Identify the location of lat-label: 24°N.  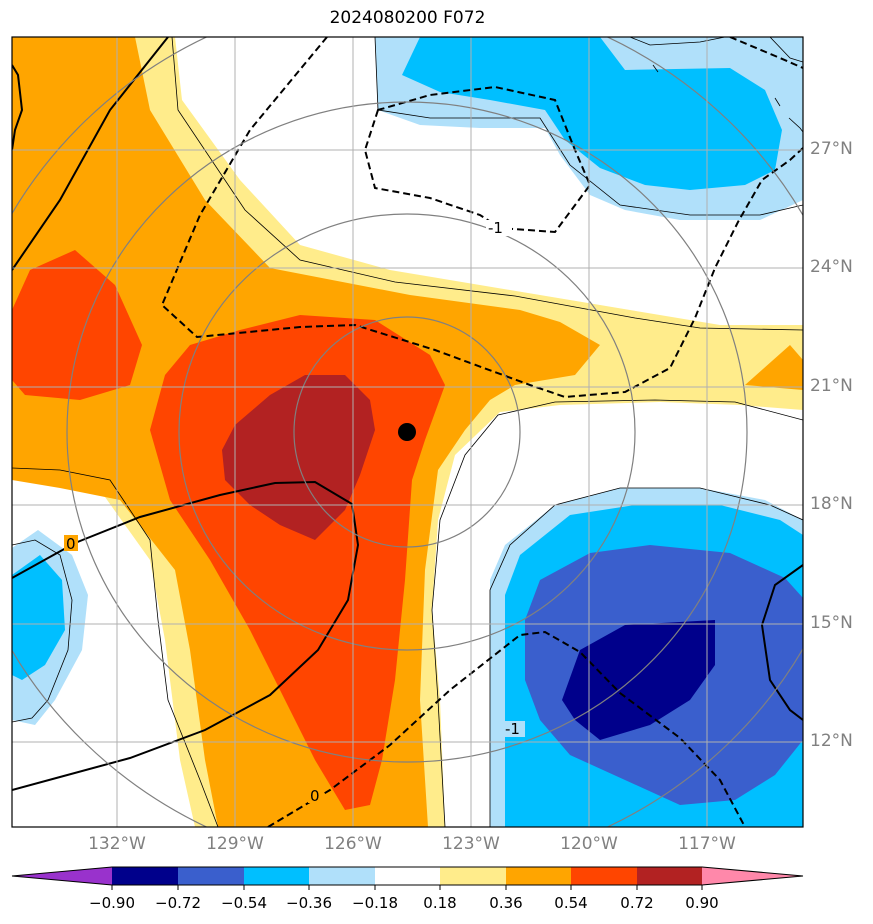
(831, 267).